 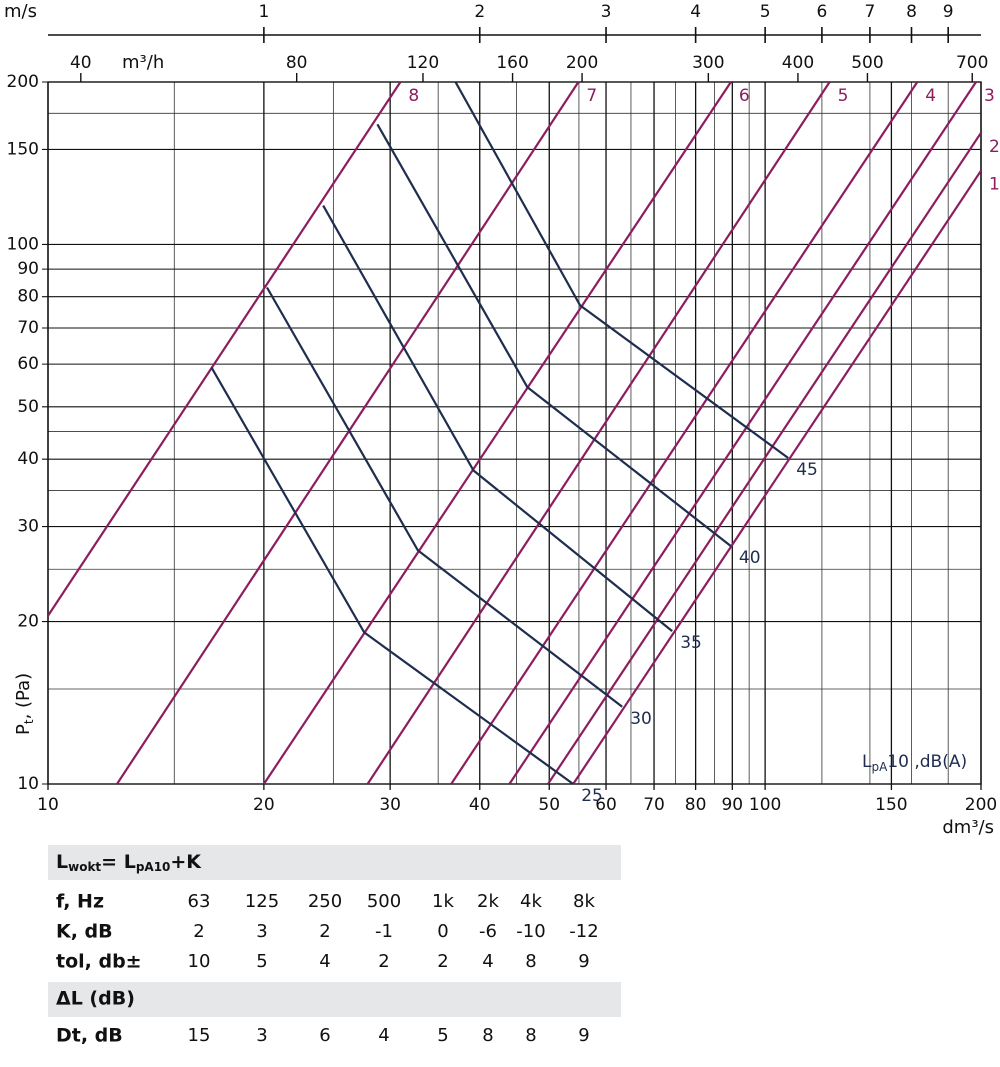 I want to click on table-formula-part: = L, so click(x=118, y=862).